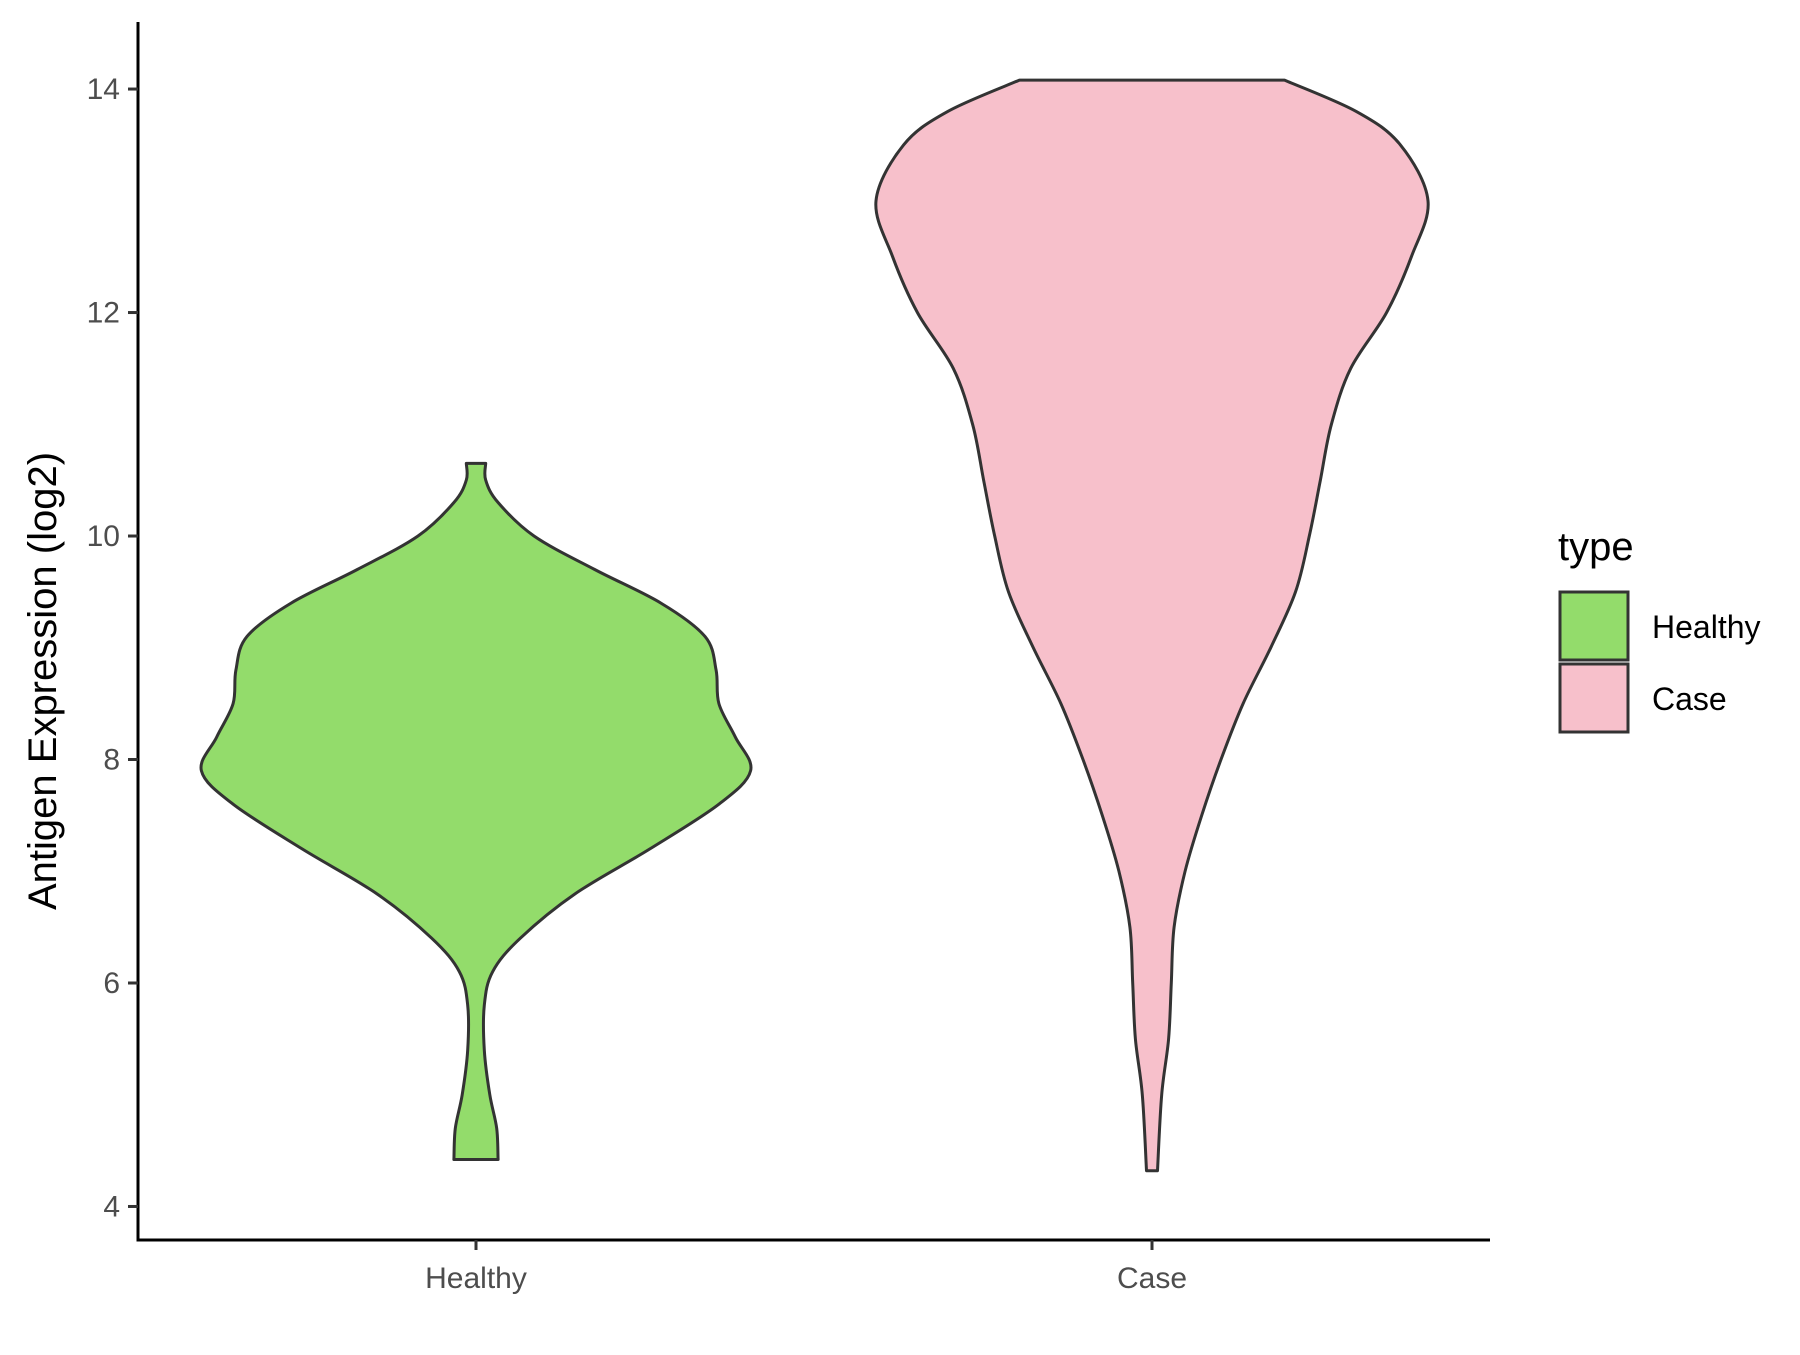 This screenshot has width=1800, height=1355. I want to click on y-tick-label: 12, so click(103, 313).